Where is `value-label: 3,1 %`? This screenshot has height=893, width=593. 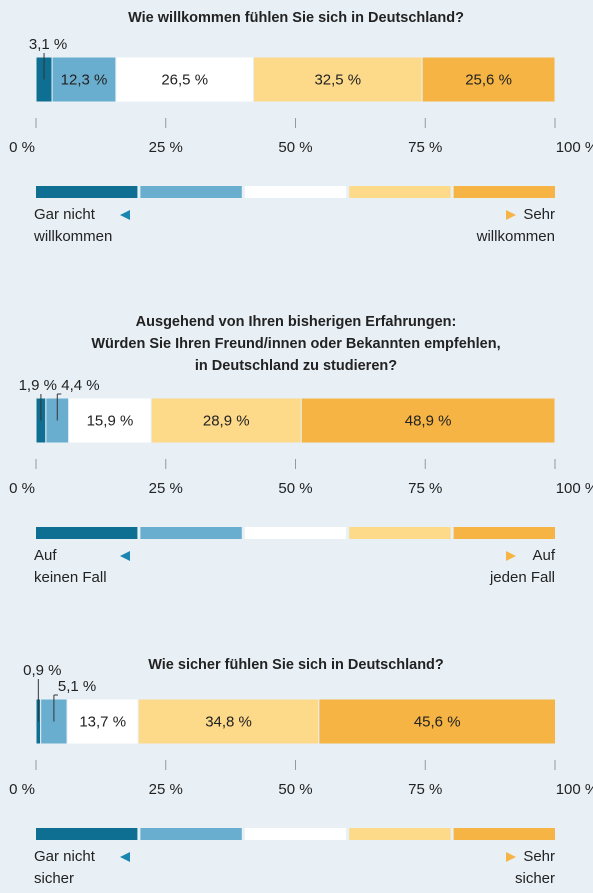 value-label: 3,1 % is located at coordinates (48, 44).